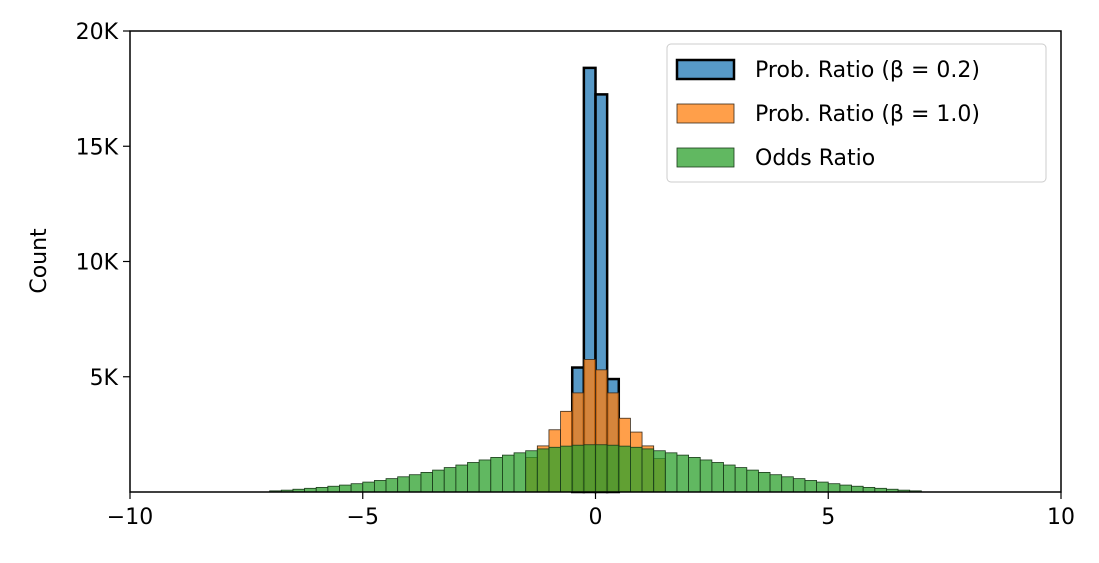 The width and height of the screenshot is (1099, 563). I want to click on x-tick-label: 5, so click(828, 517).